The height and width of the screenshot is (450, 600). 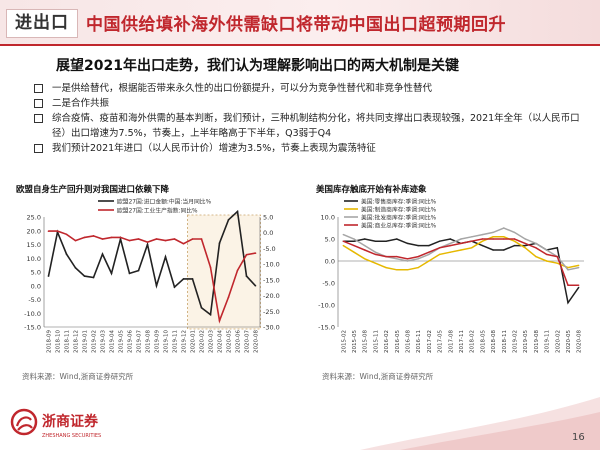 I want to click on x-tick-label: 2019-07, so click(x=140, y=341).